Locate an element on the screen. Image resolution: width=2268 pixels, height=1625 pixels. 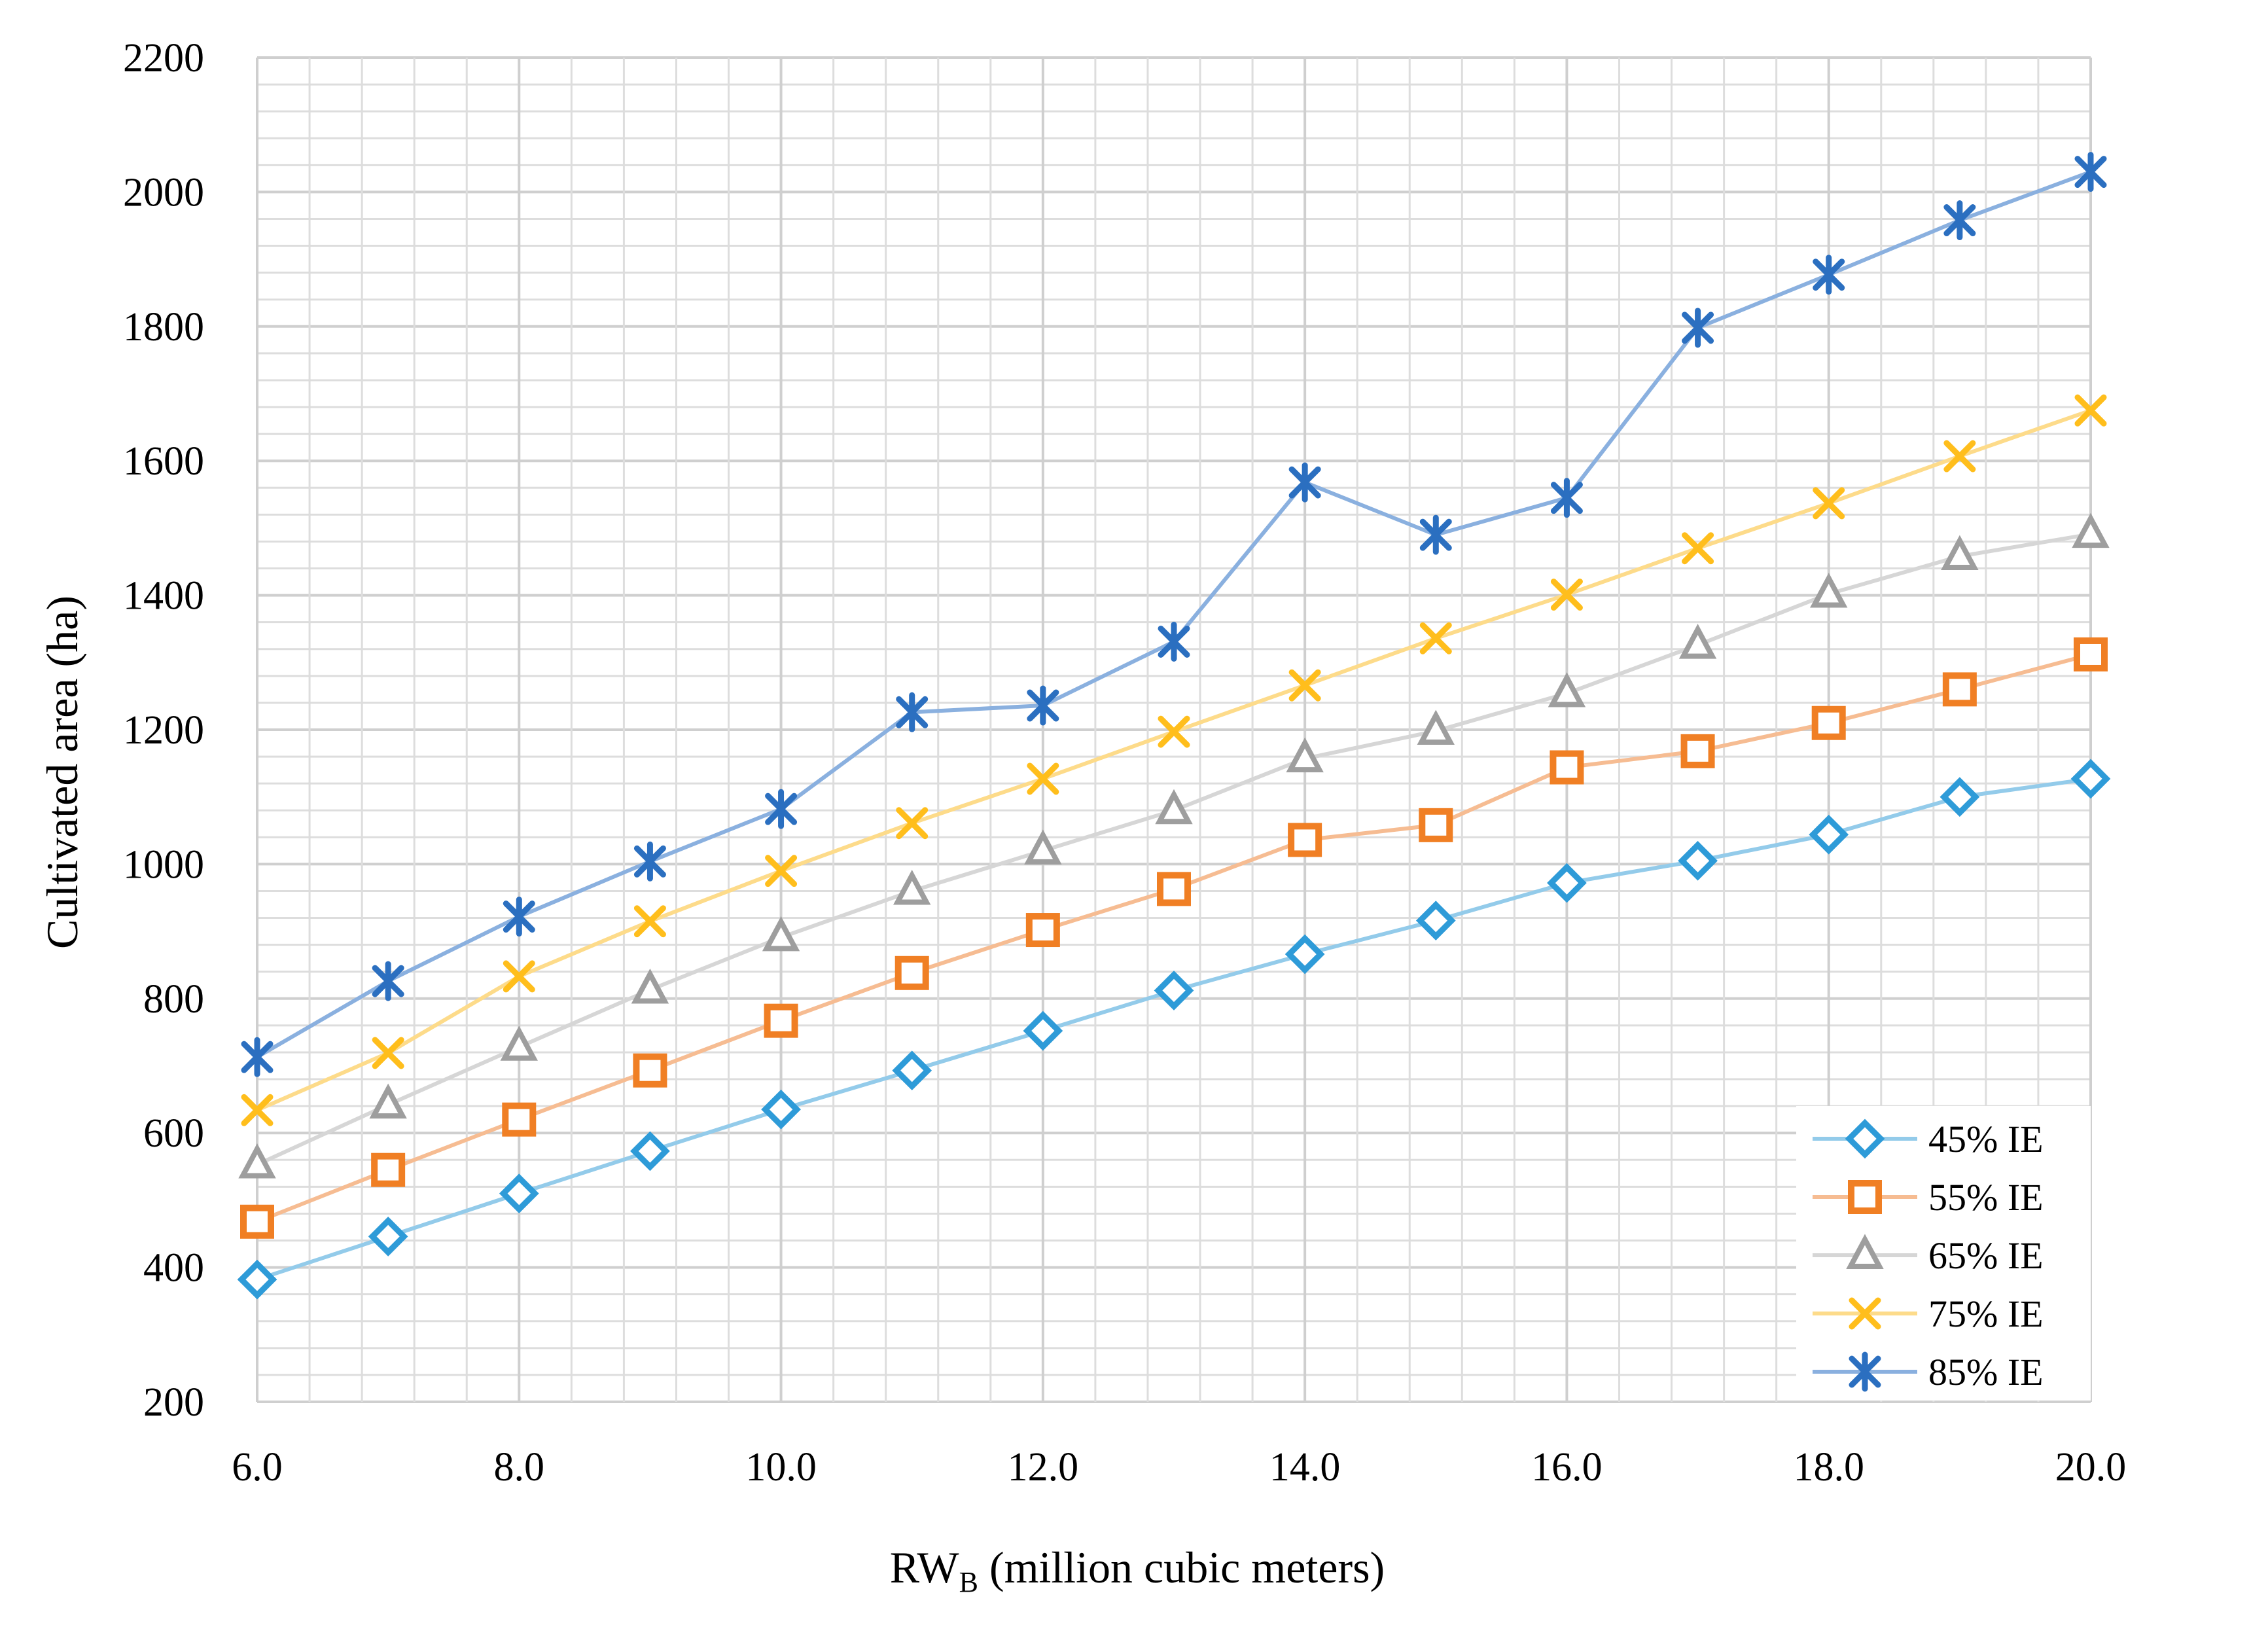
legend-label: 65% IE is located at coordinates (1986, 1255).